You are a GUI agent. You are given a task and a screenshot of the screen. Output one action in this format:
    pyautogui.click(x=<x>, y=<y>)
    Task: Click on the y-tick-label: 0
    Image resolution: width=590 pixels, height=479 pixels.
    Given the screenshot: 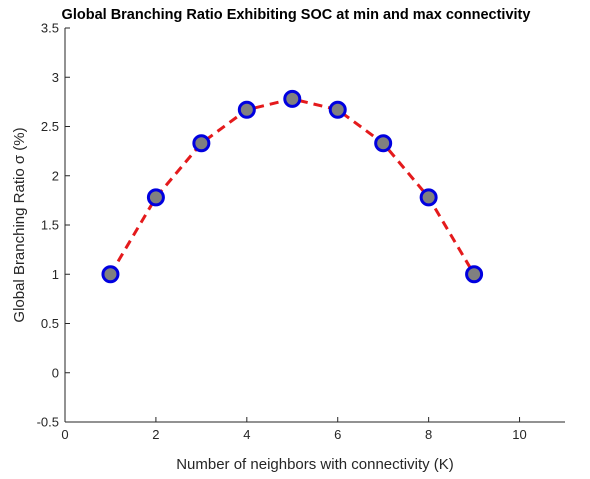 What is the action you would take?
    pyautogui.click(x=55, y=372)
    